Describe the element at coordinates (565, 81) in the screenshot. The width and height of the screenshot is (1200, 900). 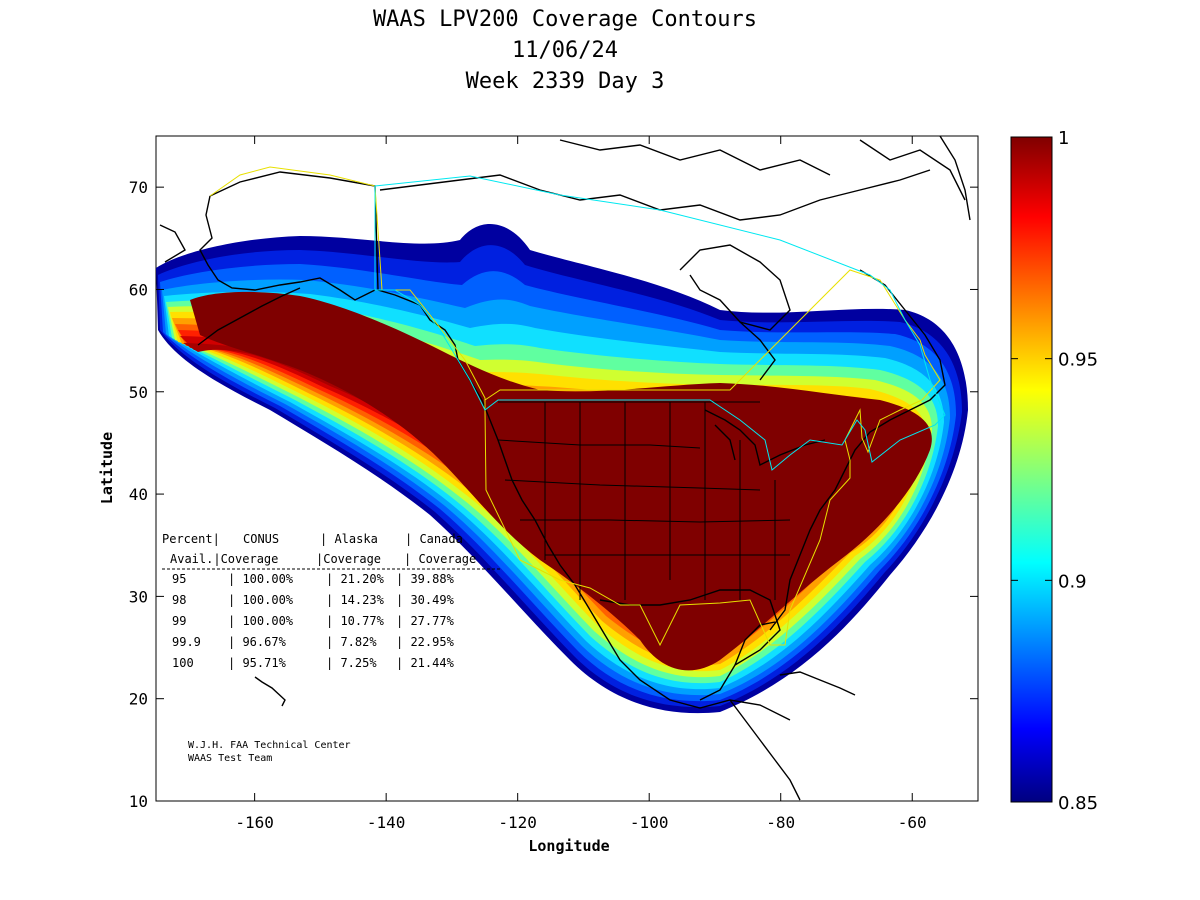
I see `chart-title-line-3: Week 2339 Day 3` at that location.